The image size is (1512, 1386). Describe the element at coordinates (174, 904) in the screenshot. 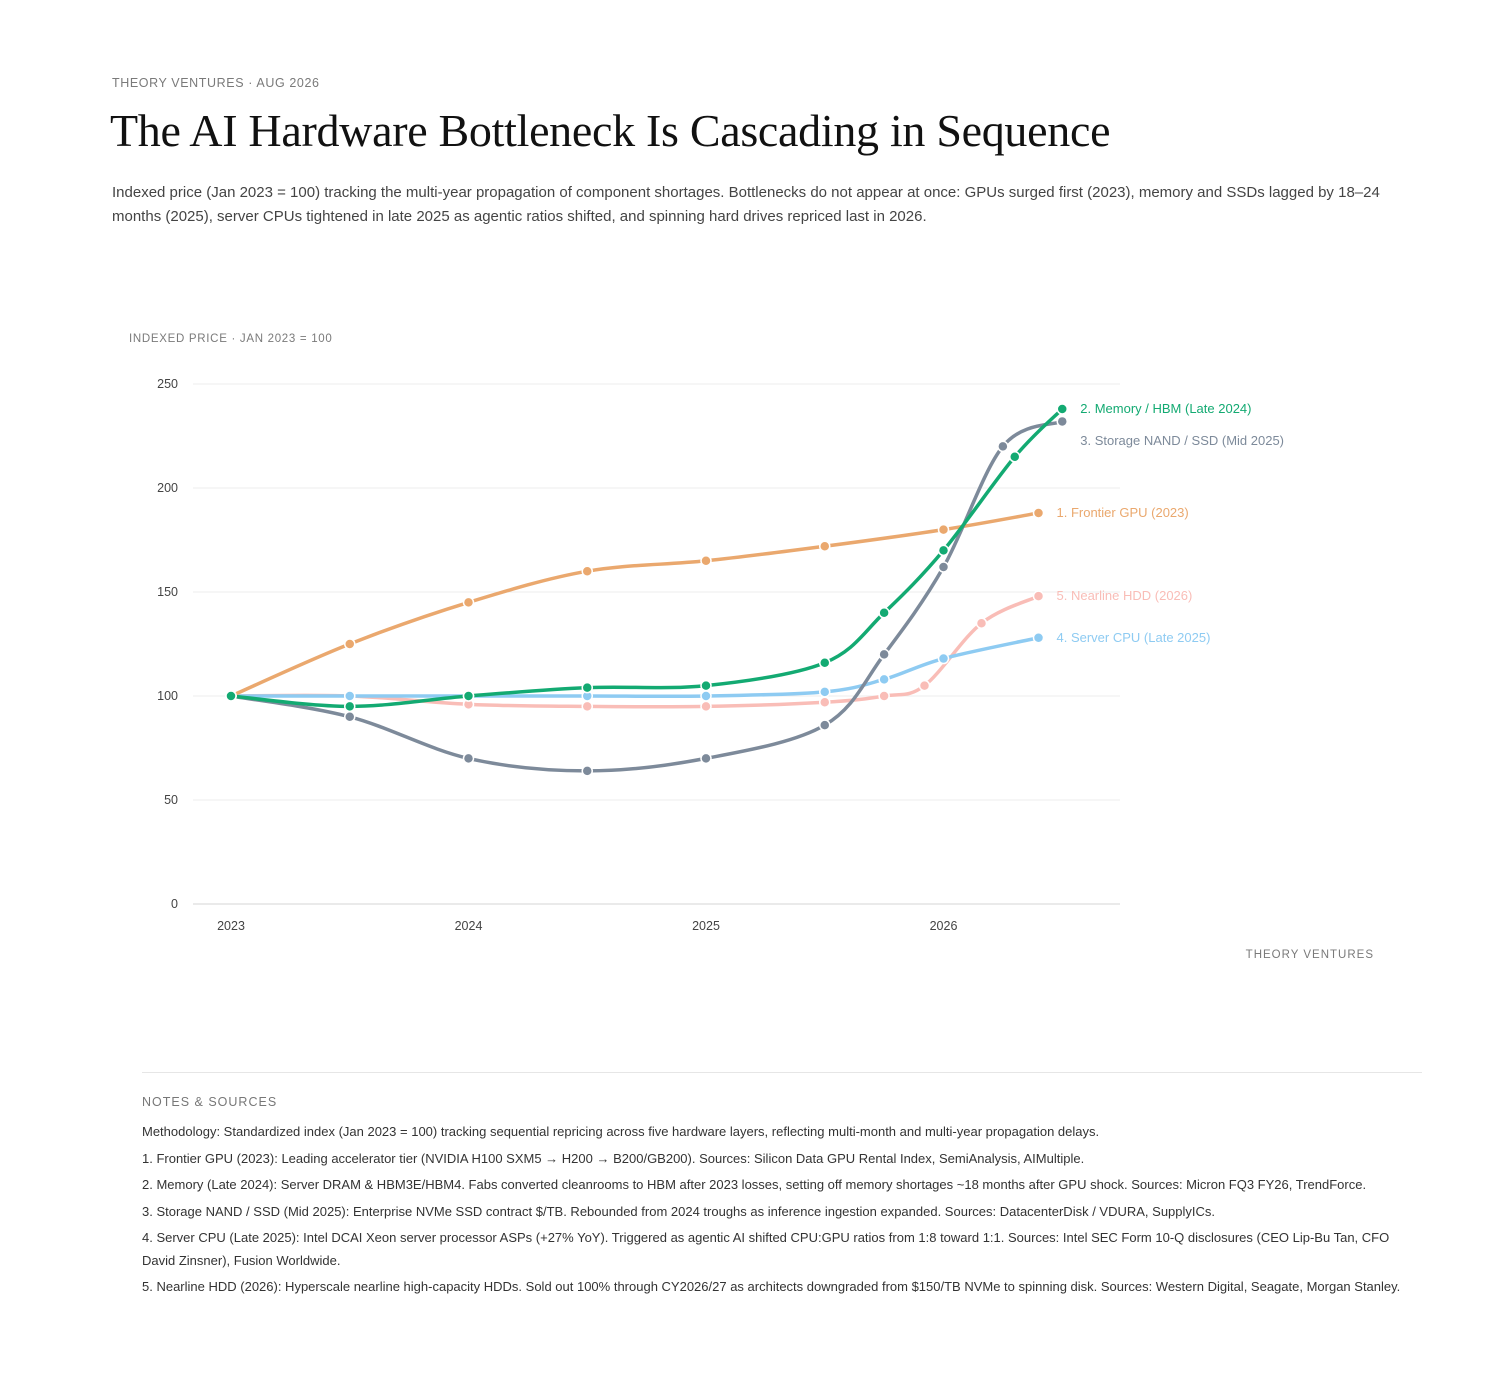

I see `y-tick-label: 0` at that location.